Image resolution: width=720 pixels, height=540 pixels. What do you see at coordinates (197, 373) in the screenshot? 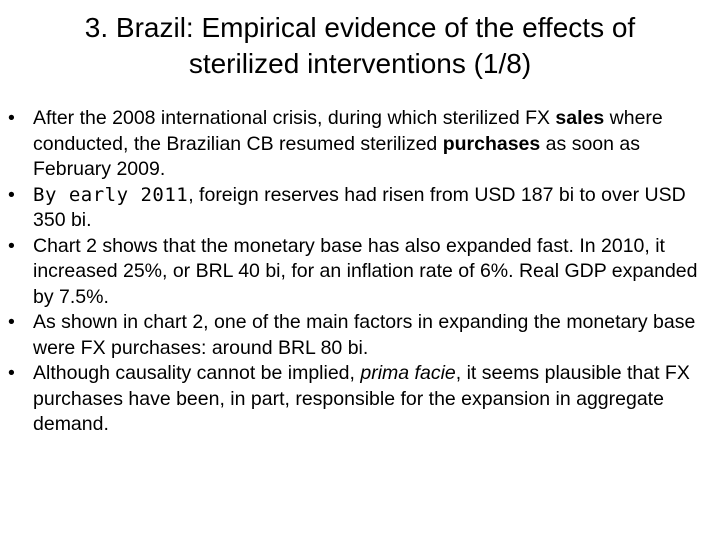
I see `bullet-5-text-a: Although causality cannot be implied,` at bounding box center [197, 373].